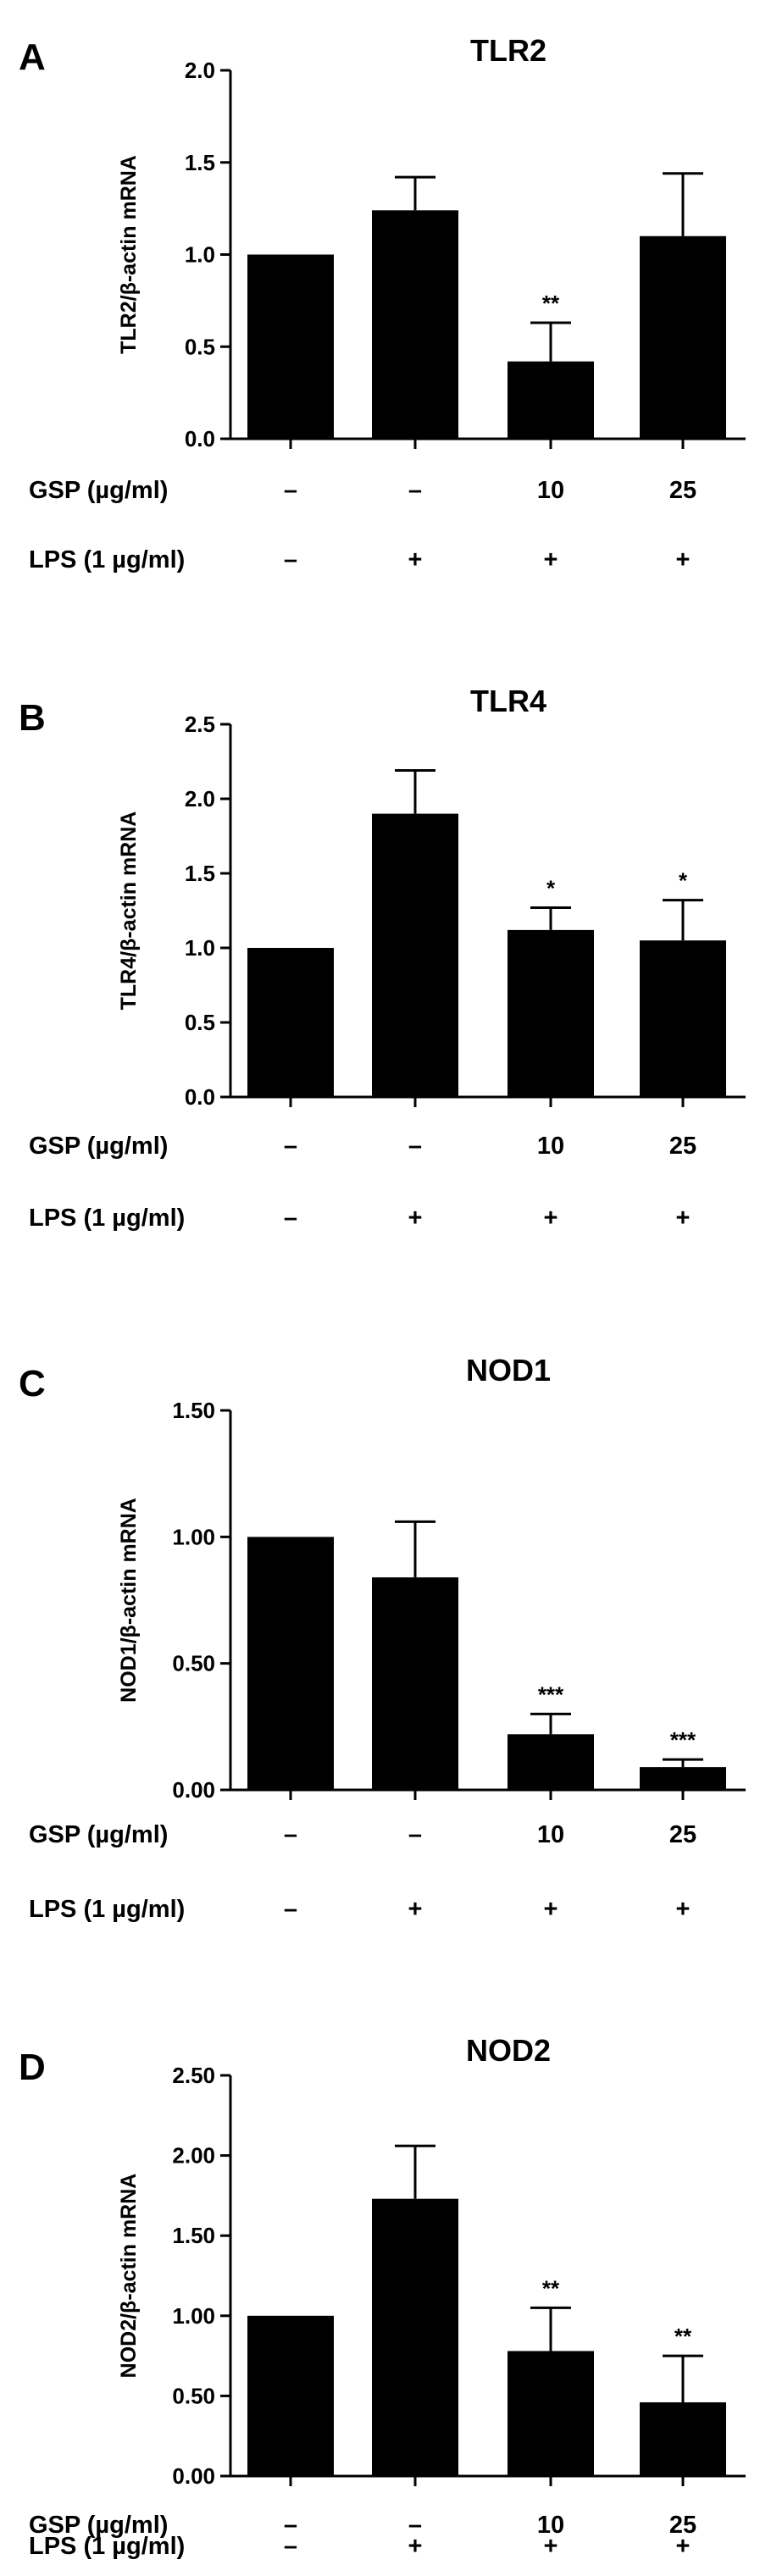 The width and height of the screenshot is (760, 2576). What do you see at coordinates (193, 2075) in the screenshot?
I see `panel-d-ytick-label: 2.50` at bounding box center [193, 2075].